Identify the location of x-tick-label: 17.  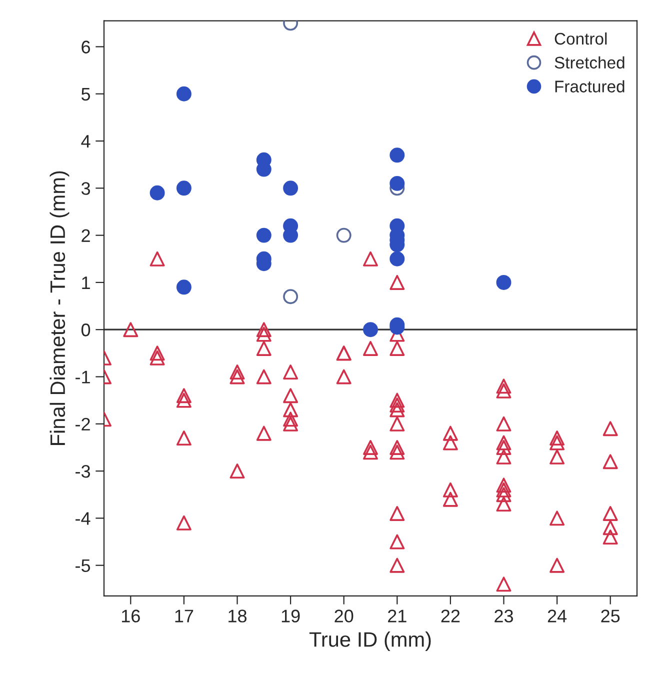
(184, 616).